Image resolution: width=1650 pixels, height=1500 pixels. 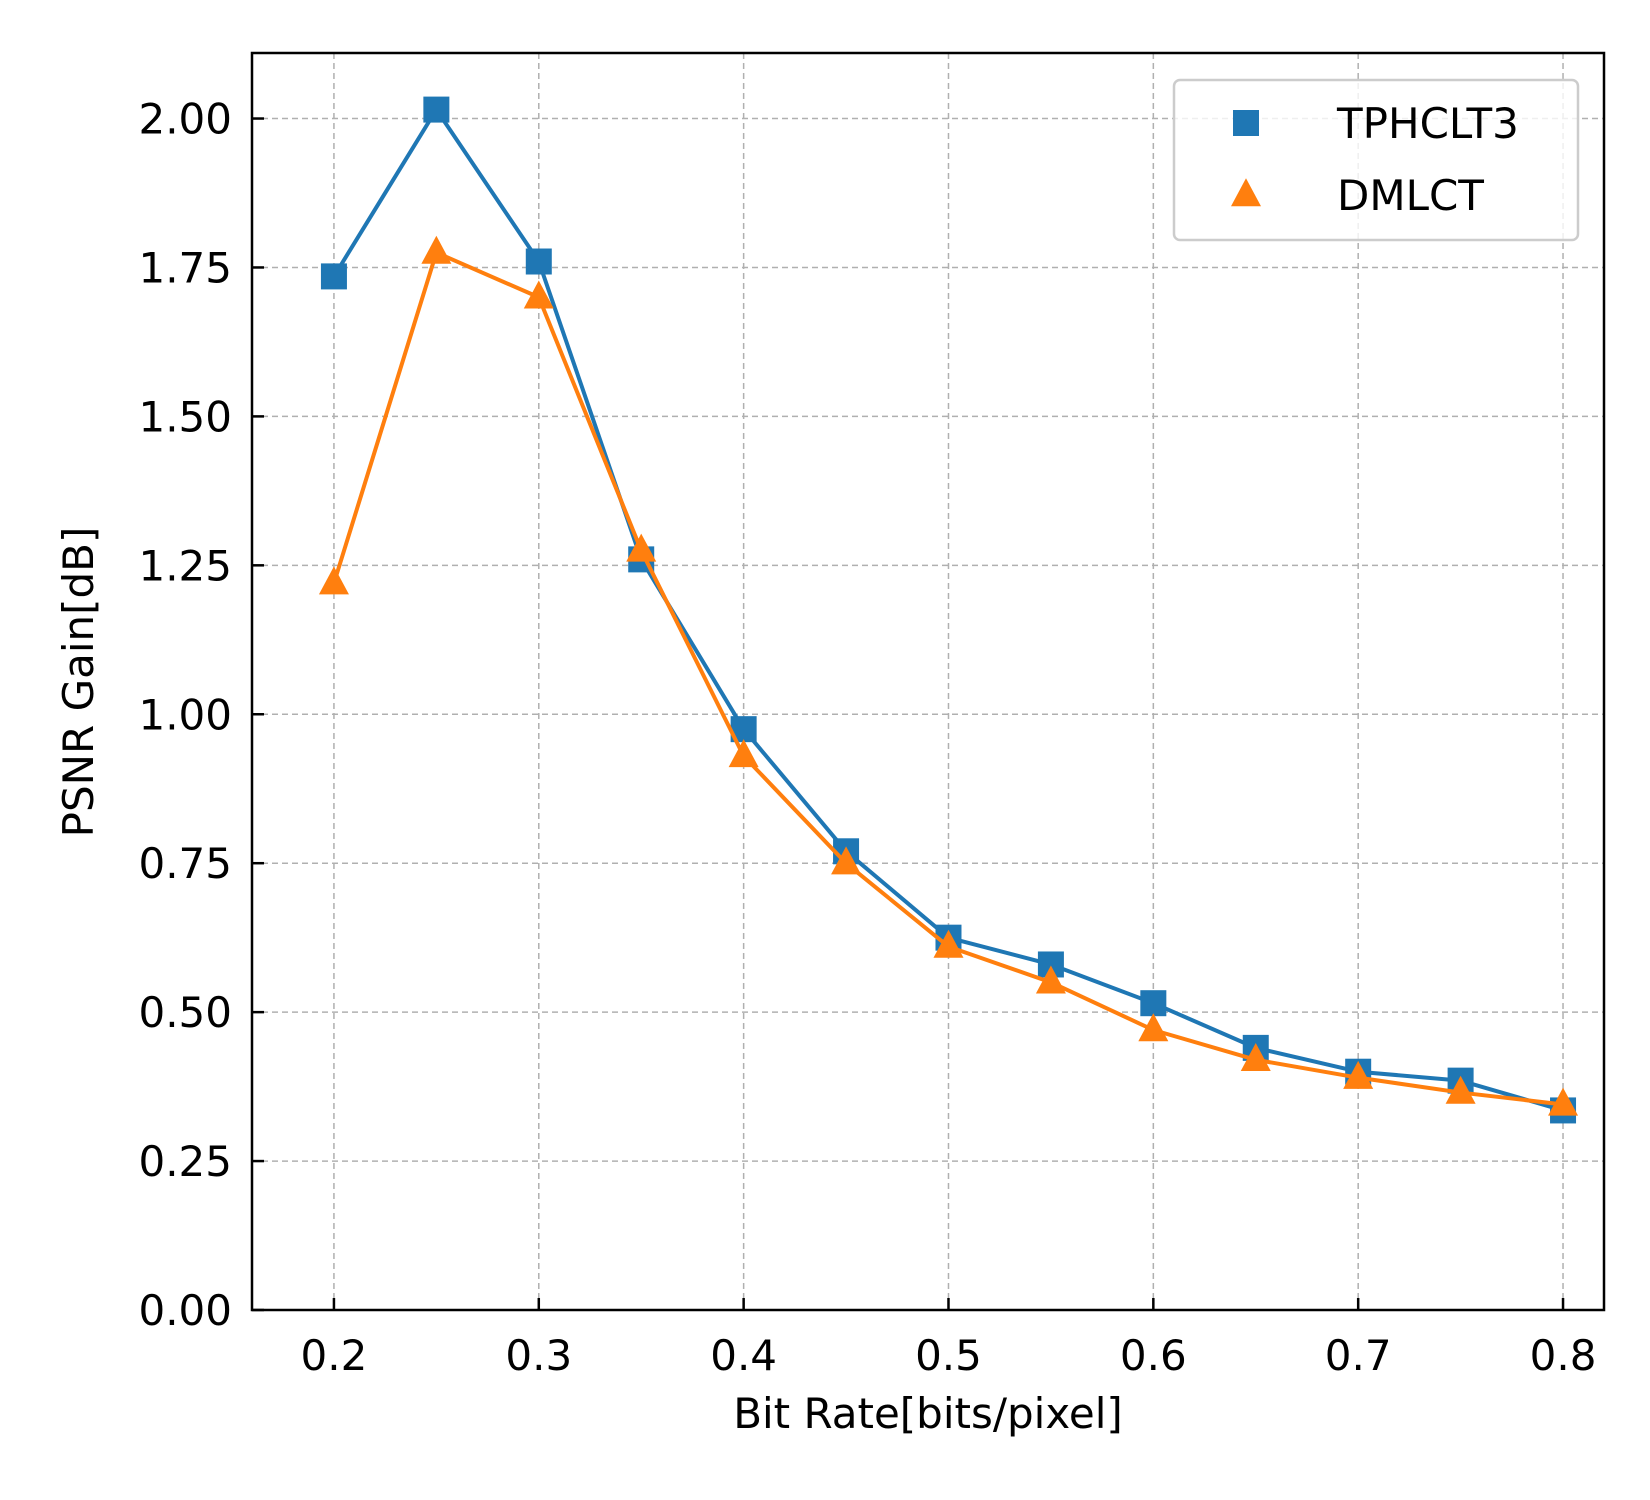 I want to click on y-tick-label: 1.75, so click(x=185, y=267).